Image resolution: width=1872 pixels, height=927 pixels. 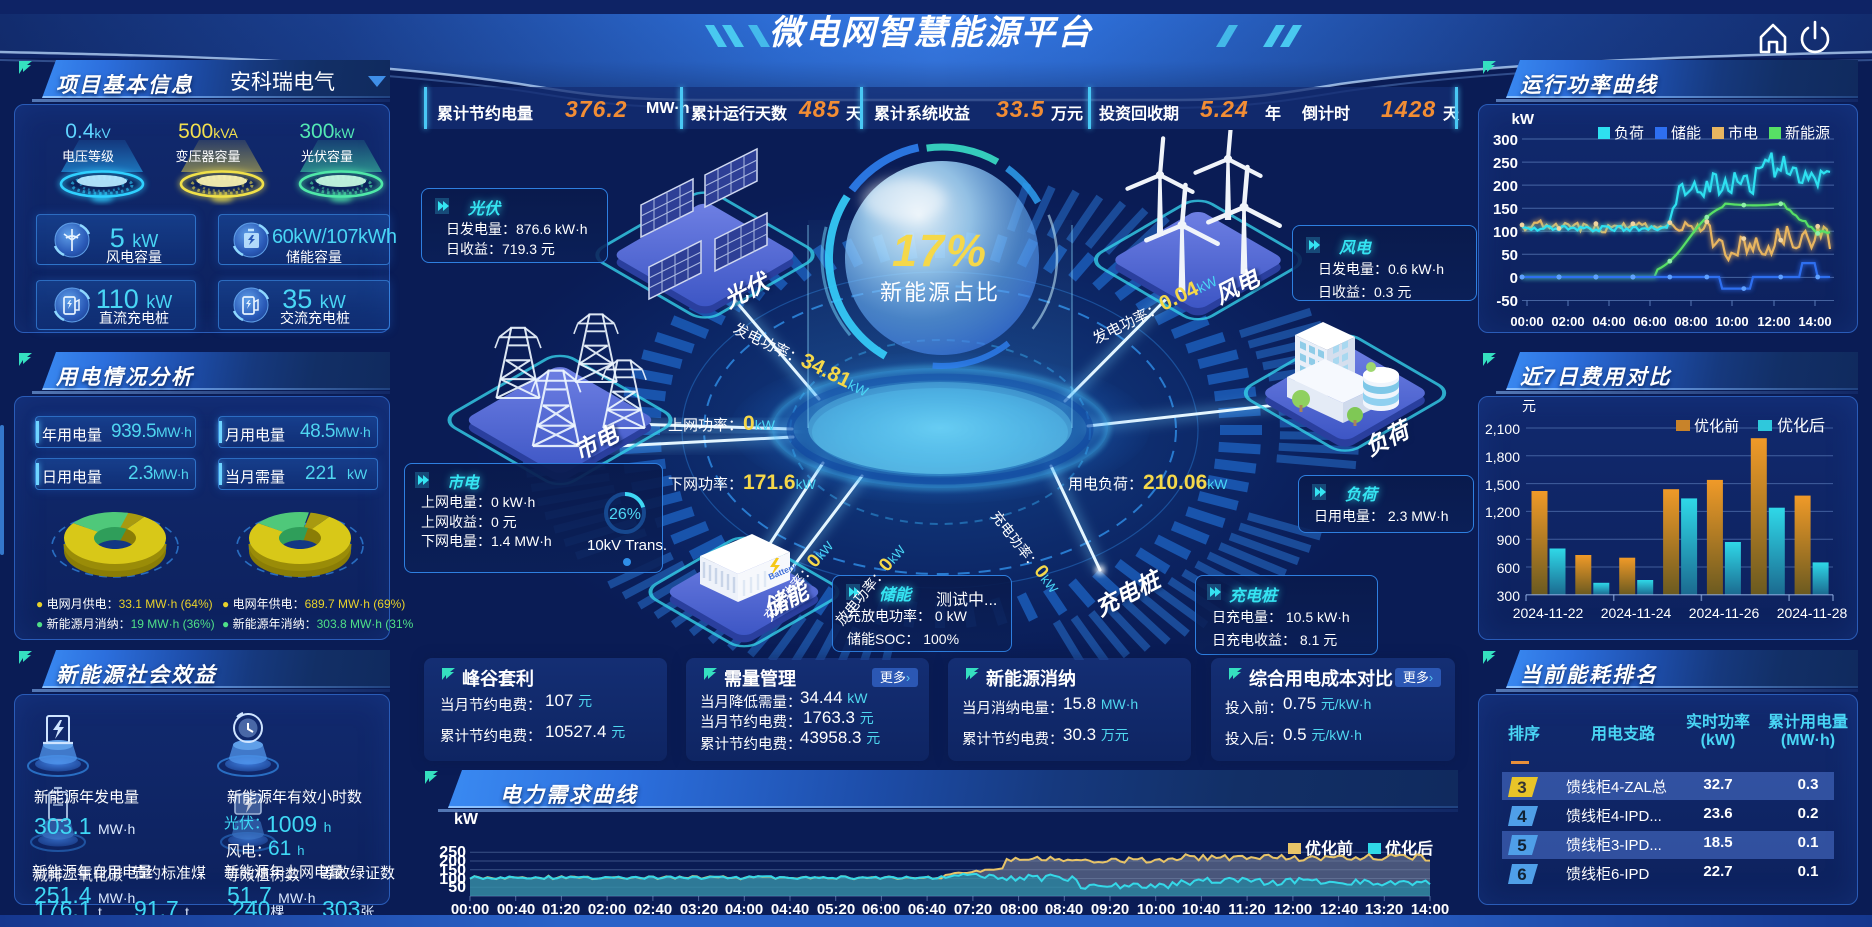 I want to click on svg-text: 1,500, so click(x=1502, y=485).